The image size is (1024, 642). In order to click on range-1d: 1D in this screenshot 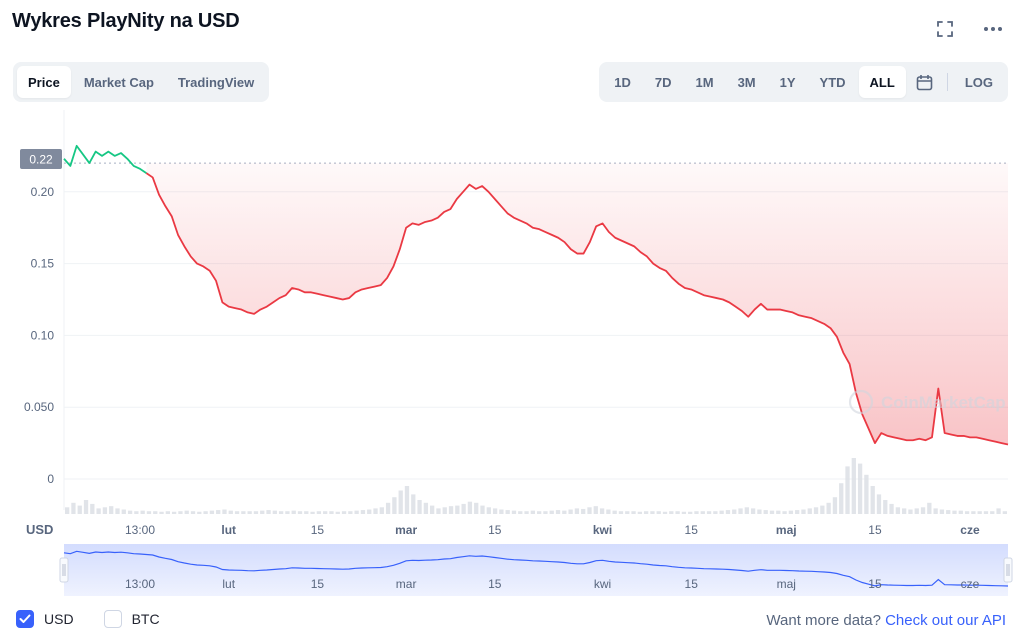, I will do `click(622, 82)`.